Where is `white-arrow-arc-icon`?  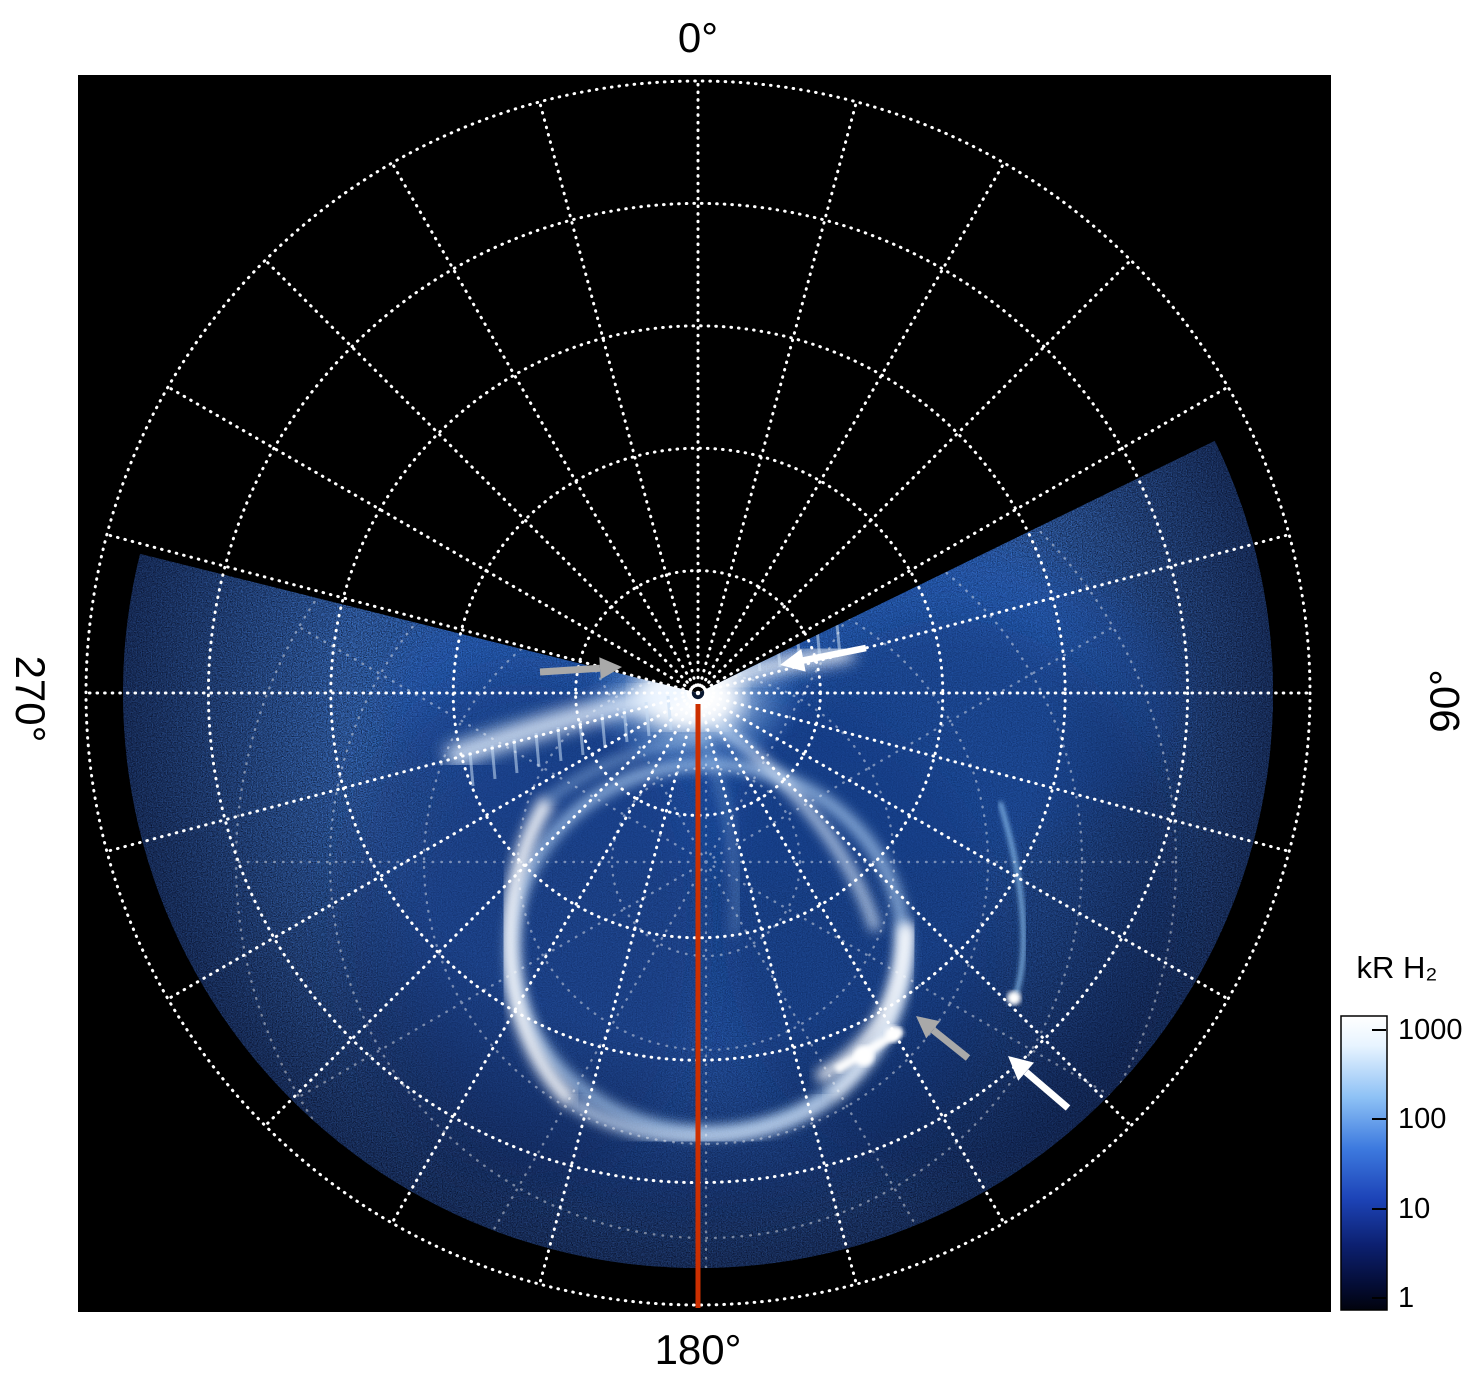 white-arrow-arc-icon is located at coordinates (1039, 1083).